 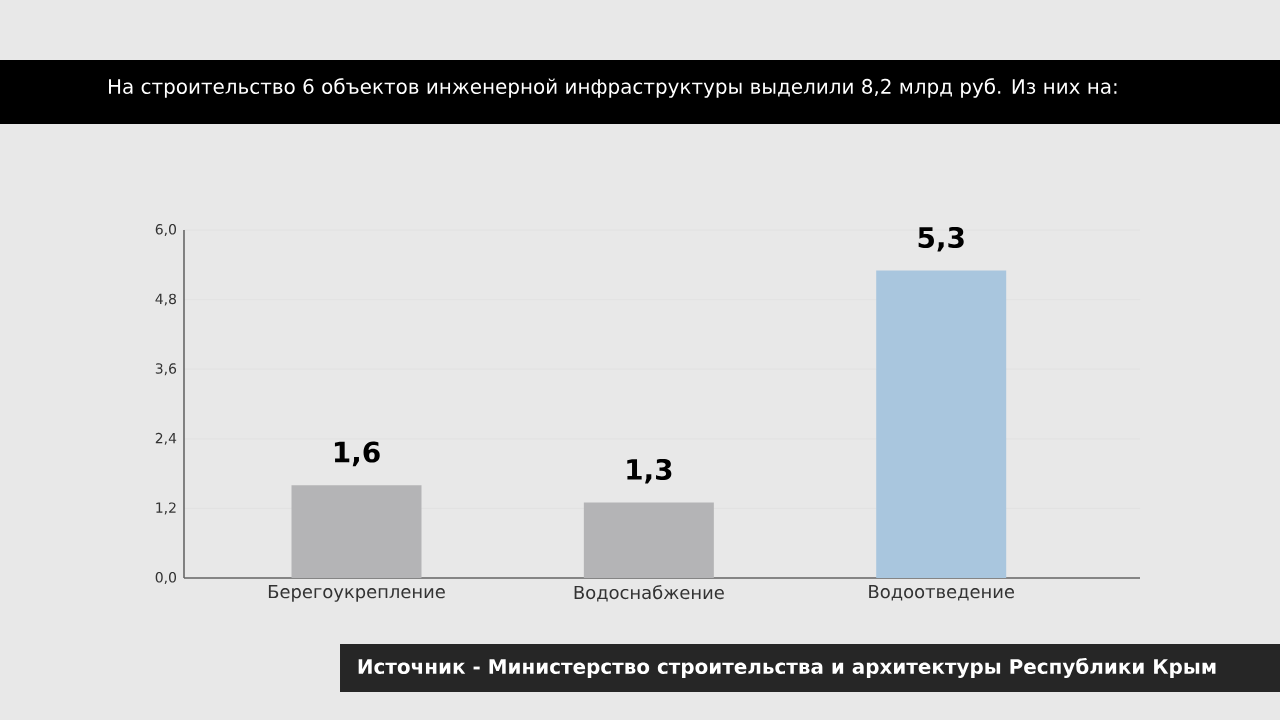 I want to click on x-tick-label: Водоснабжение, so click(x=649, y=593).